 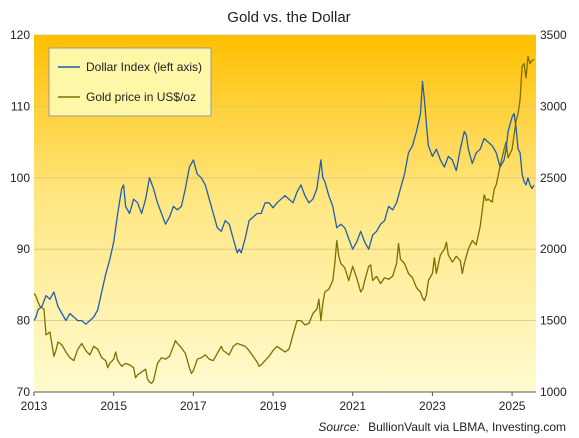 What do you see at coordinates (553, 35) in the screenshot?
I see `y-right-tick-label: 3500` at bounding box center [553, 35].